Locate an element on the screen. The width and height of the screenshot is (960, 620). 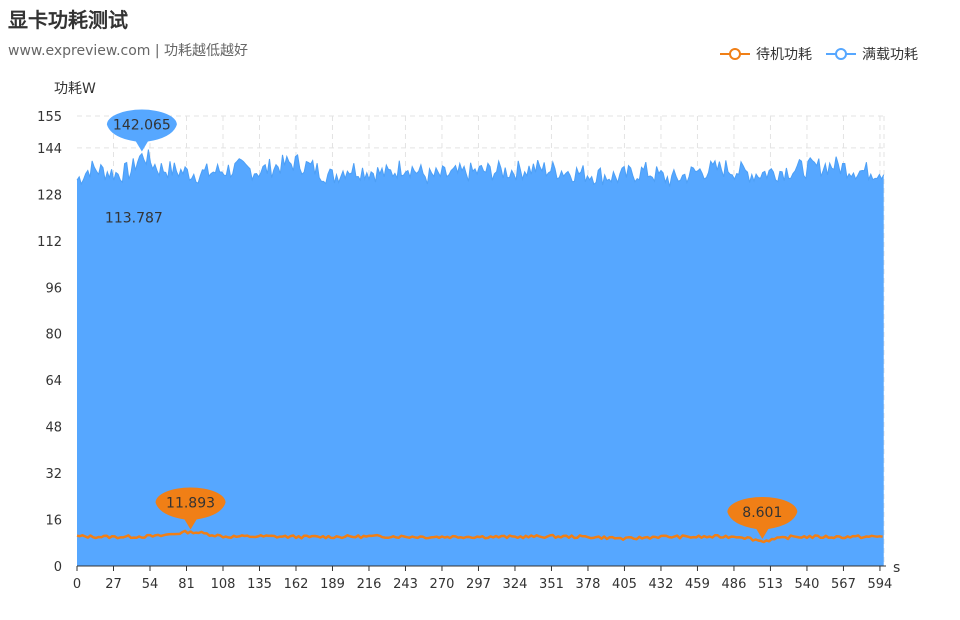
legend-item-idle: 待机功耗 is located at coordinates (766, 54).